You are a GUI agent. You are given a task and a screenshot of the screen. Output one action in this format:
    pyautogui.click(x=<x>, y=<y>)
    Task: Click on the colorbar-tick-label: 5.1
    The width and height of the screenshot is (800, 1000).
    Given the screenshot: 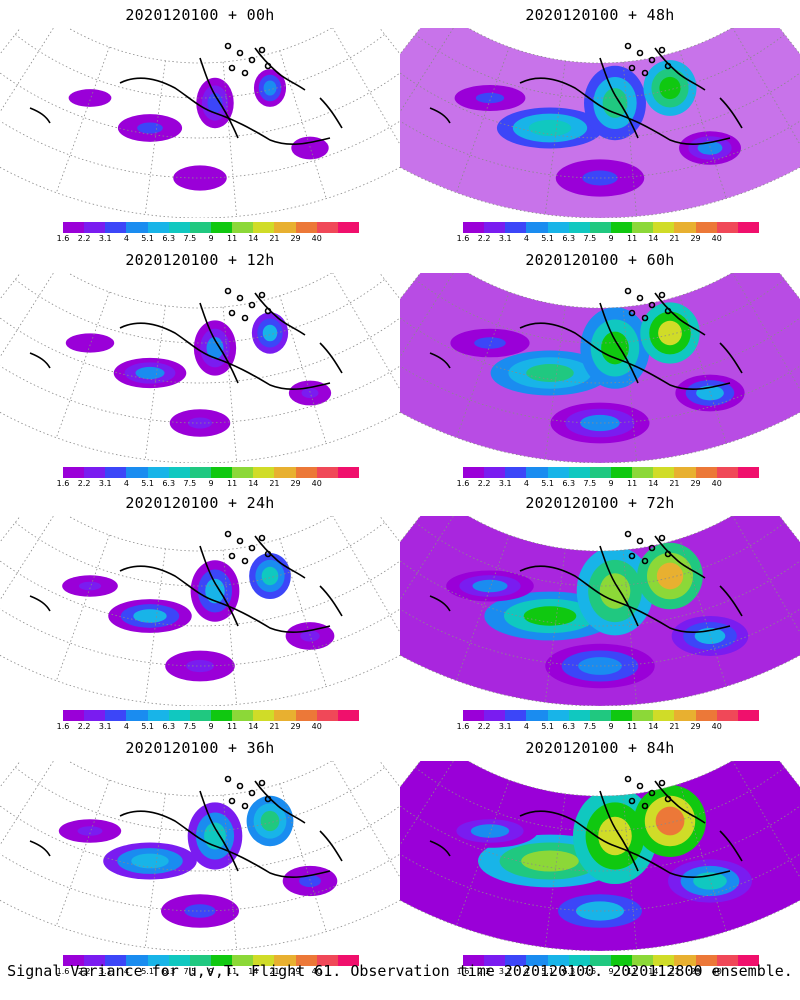 What is the action you would take?
    pyautogui.click(x=547, y=238)
    